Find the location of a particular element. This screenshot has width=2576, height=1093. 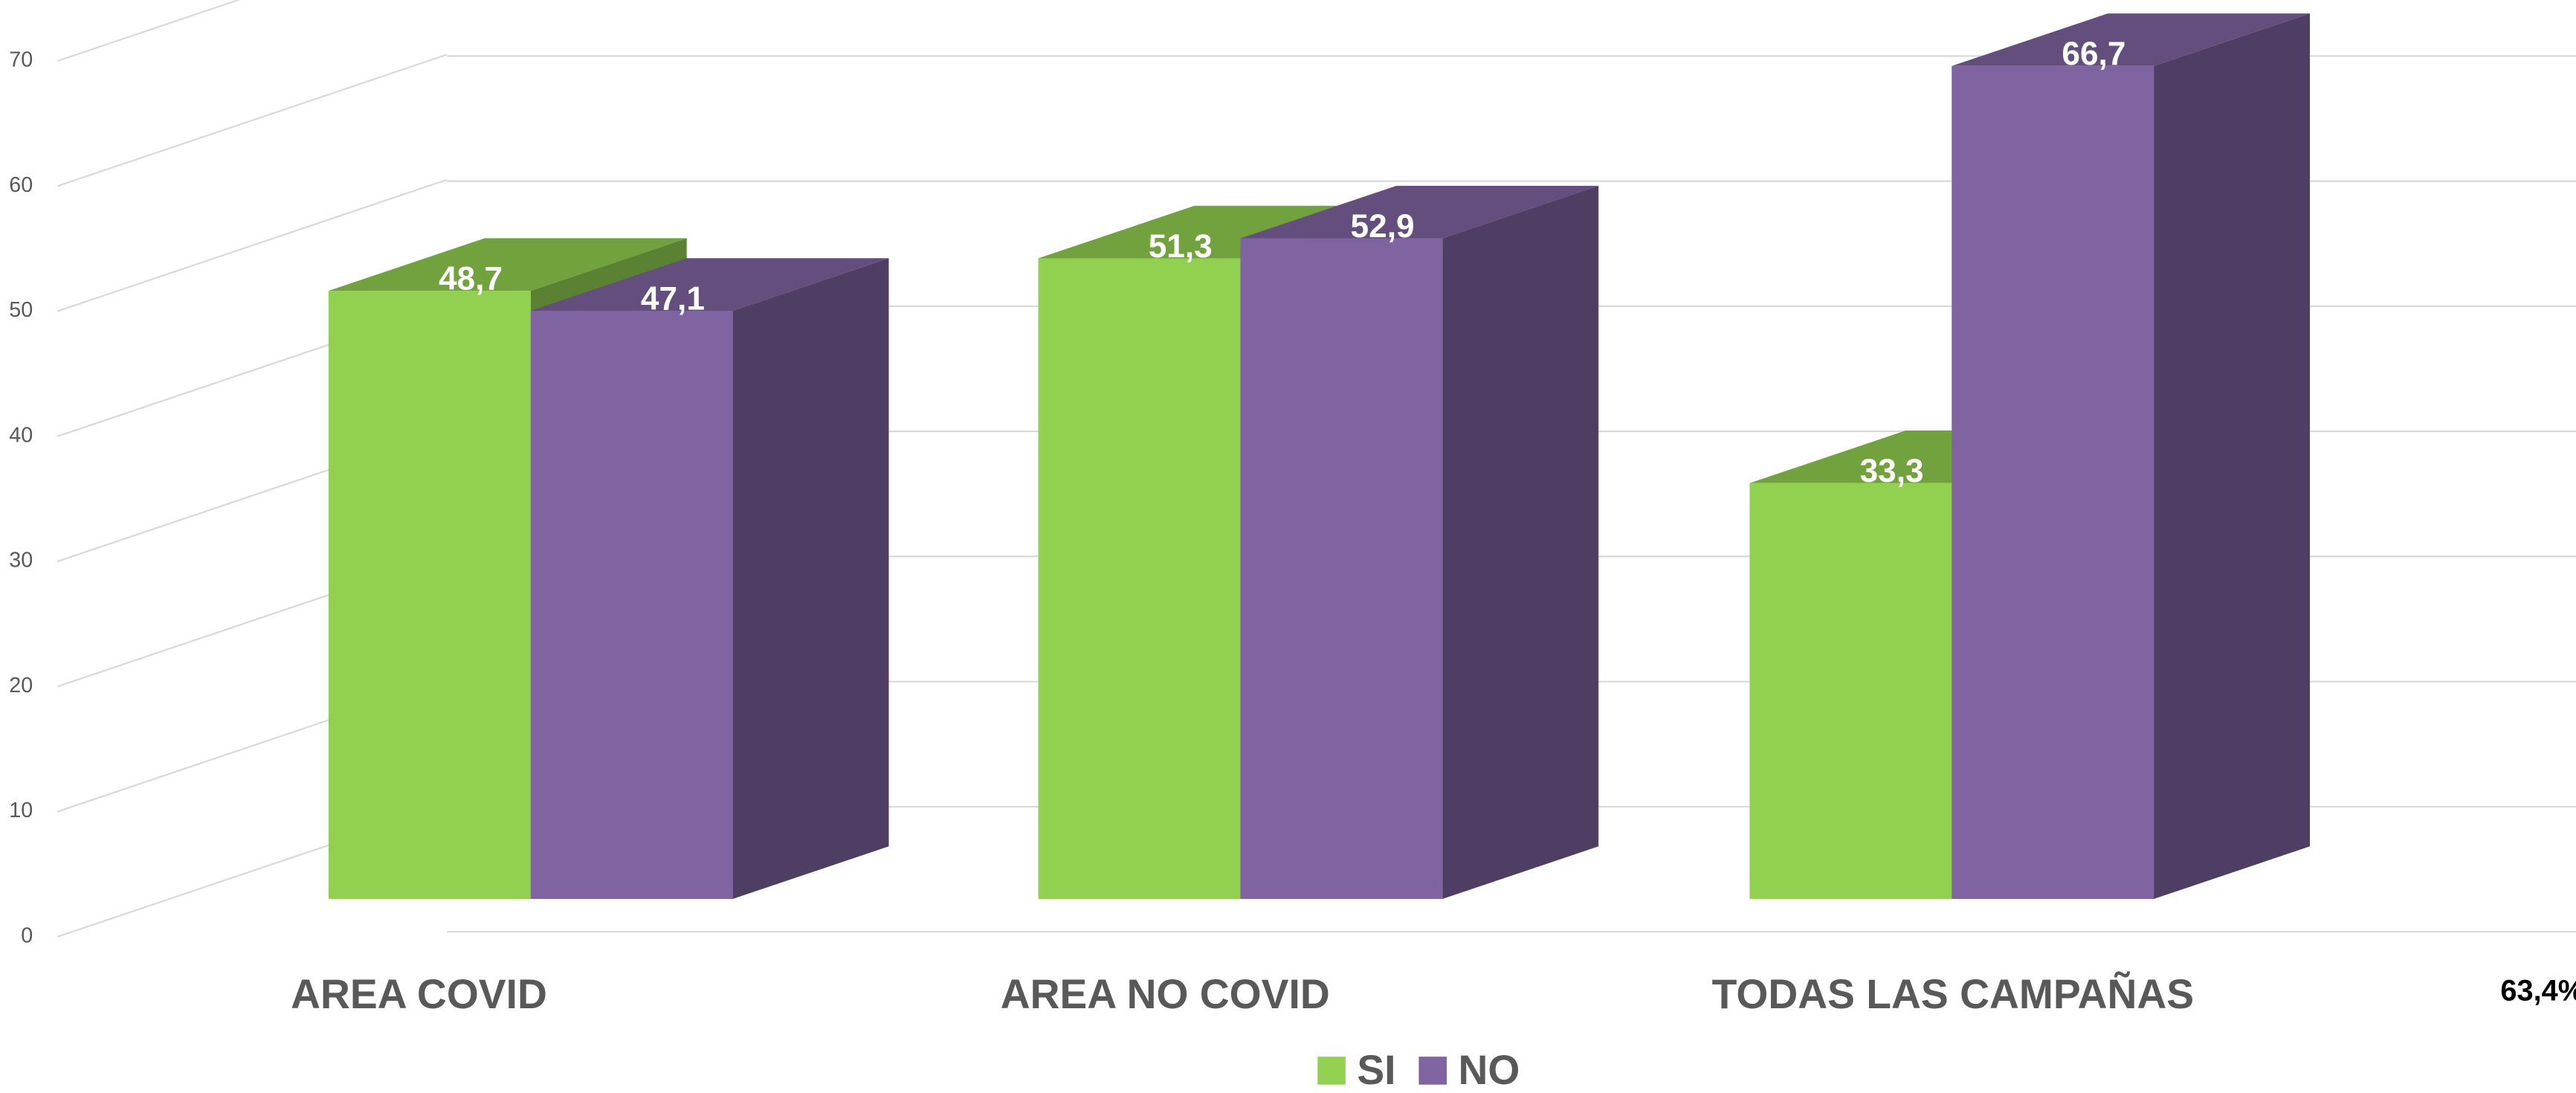

value-label: 33,3 is located at coordinates (1892, 471).